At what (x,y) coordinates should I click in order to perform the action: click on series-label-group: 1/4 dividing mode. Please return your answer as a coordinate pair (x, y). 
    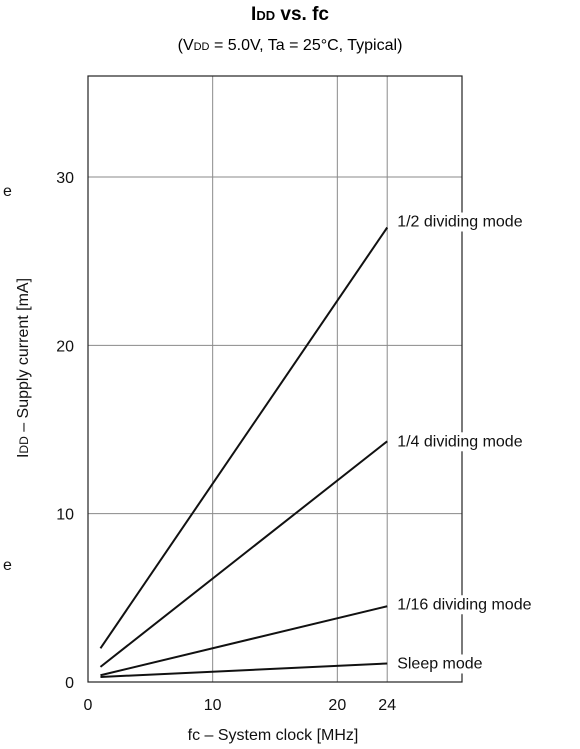
    Looking at the image, I should click on (460, 442).